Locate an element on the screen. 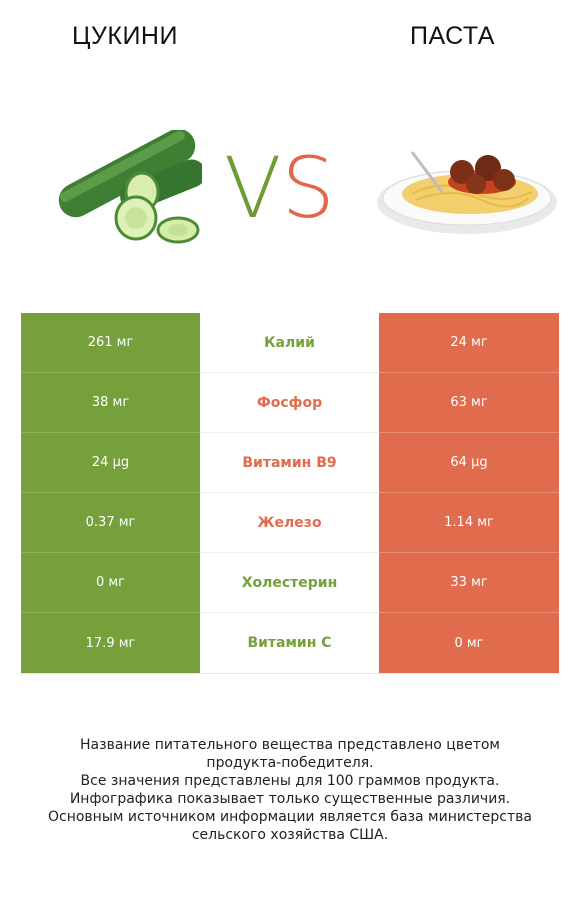 This screenshot has height=904, width=580. pasta-image is located at coordinates (467, 192).